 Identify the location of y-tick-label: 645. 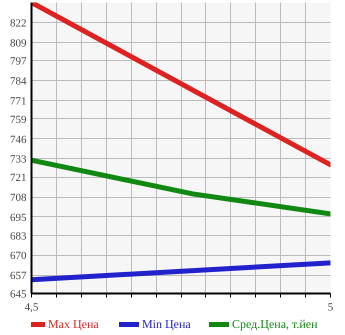
(18, 294).